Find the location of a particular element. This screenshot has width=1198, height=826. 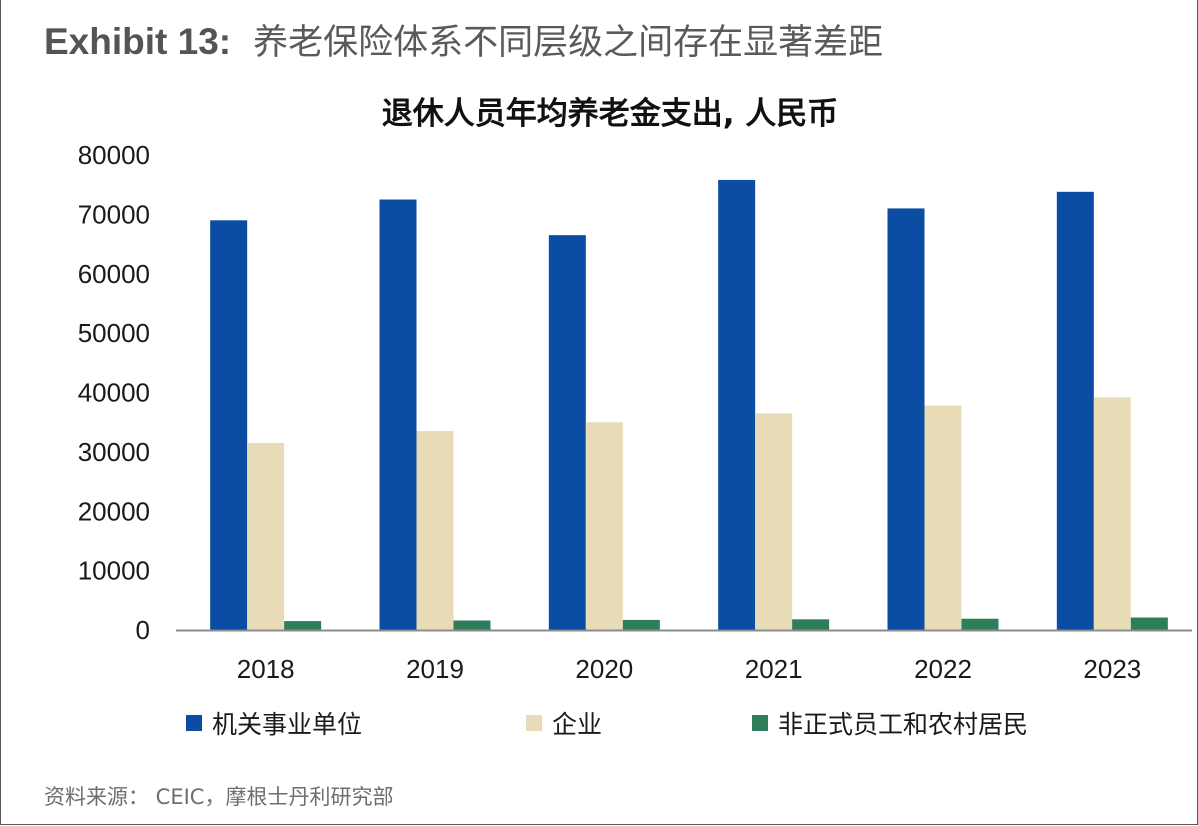

y-tick-label: 50000 is located at coordinates (114, 333).